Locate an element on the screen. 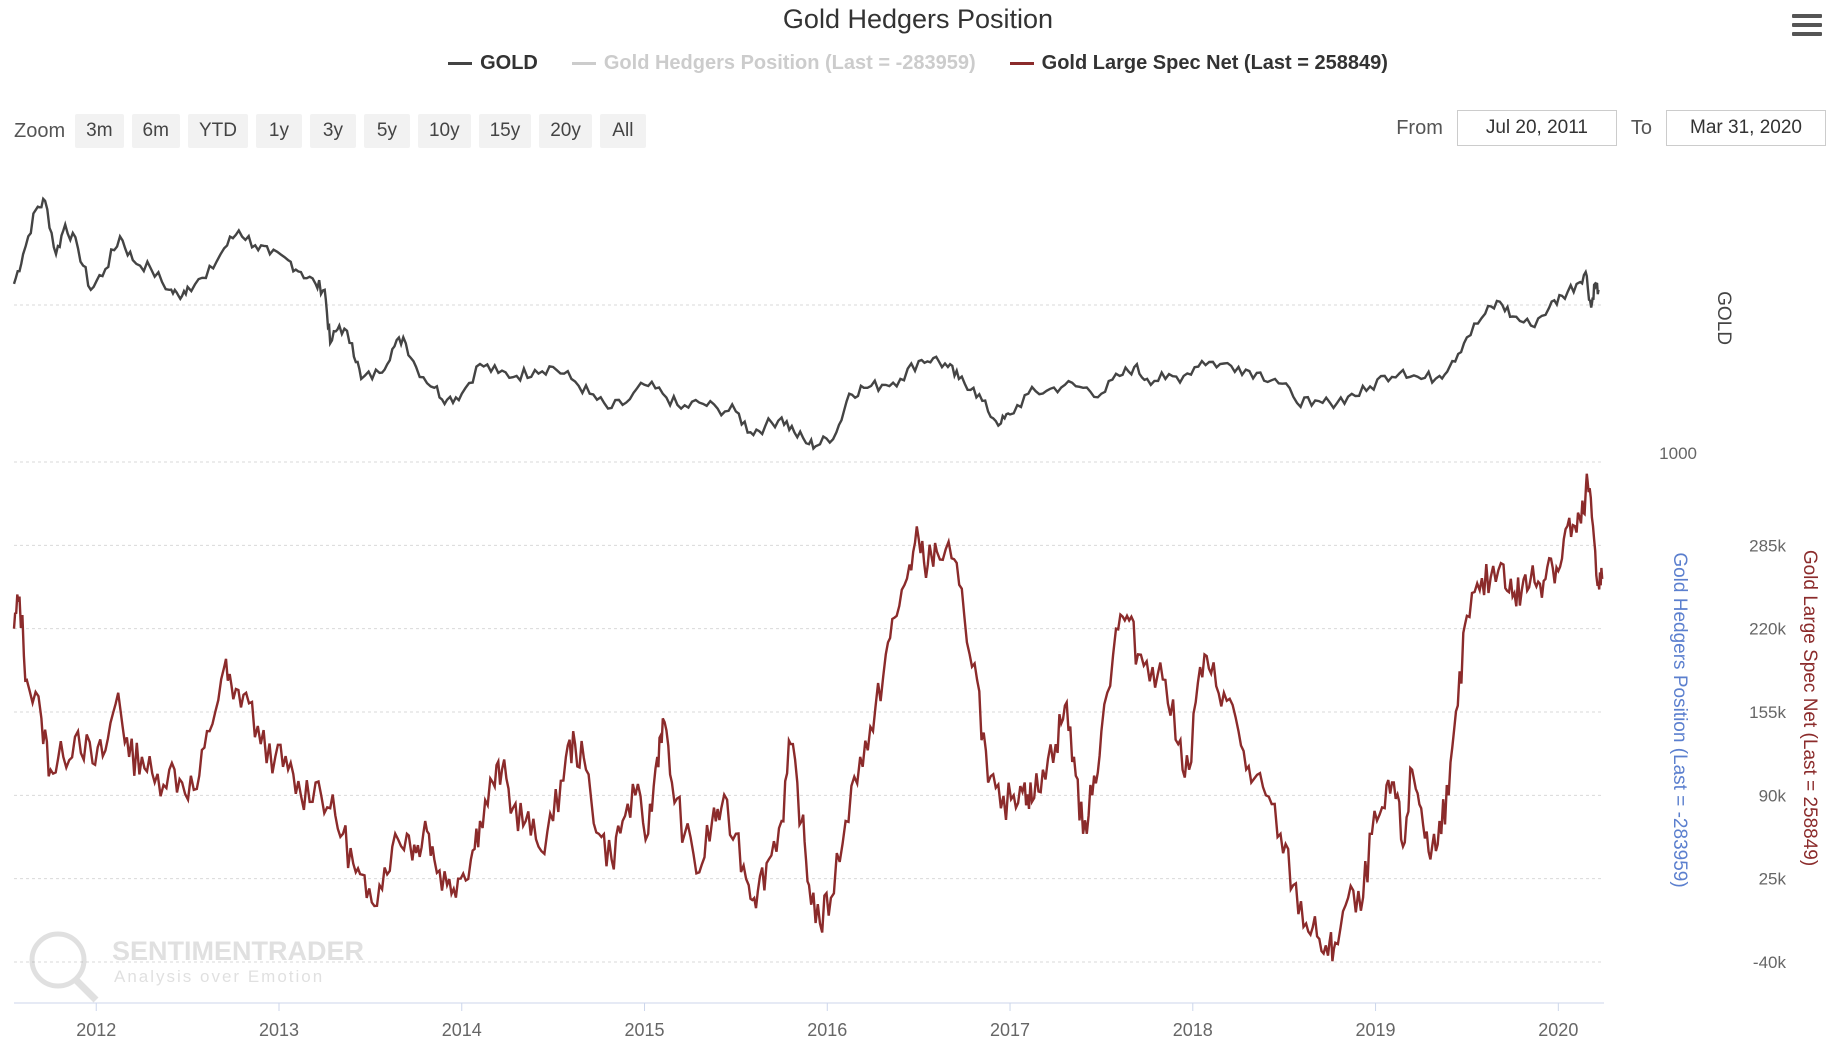 This screenshot has width=1836, height=1042. hedgers-axis-title: Gold Hedgers Position (Last = -283959) is located at coordinates (1679, 719).